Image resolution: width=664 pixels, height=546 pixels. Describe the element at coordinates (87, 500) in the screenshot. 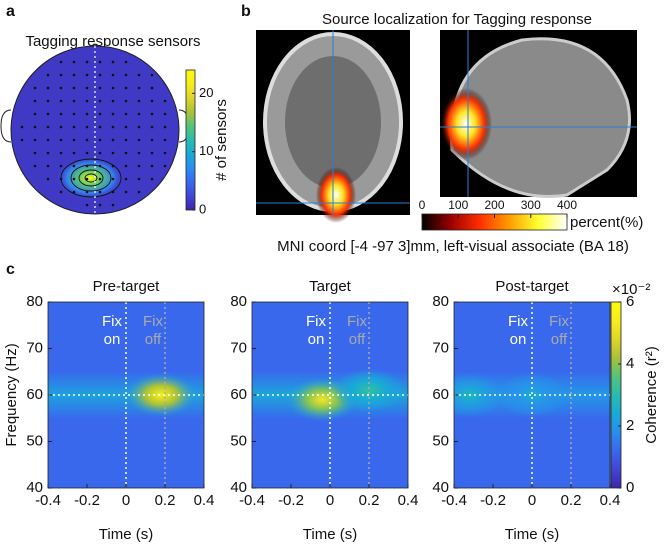

I see `x-tick-label: -0.2` at that location.